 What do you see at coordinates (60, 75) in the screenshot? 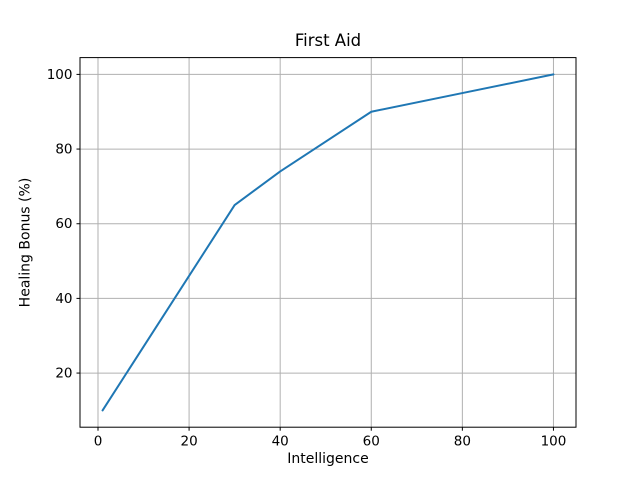
I see `y-tick-label: 100` at bounding box center [60, 75].